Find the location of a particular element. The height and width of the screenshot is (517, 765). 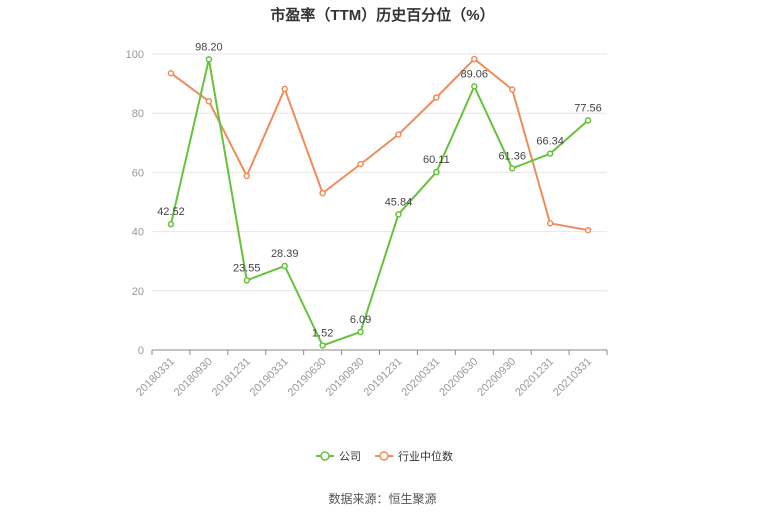

x-tick-label: 20200630 is located at coordinates (458, 377).